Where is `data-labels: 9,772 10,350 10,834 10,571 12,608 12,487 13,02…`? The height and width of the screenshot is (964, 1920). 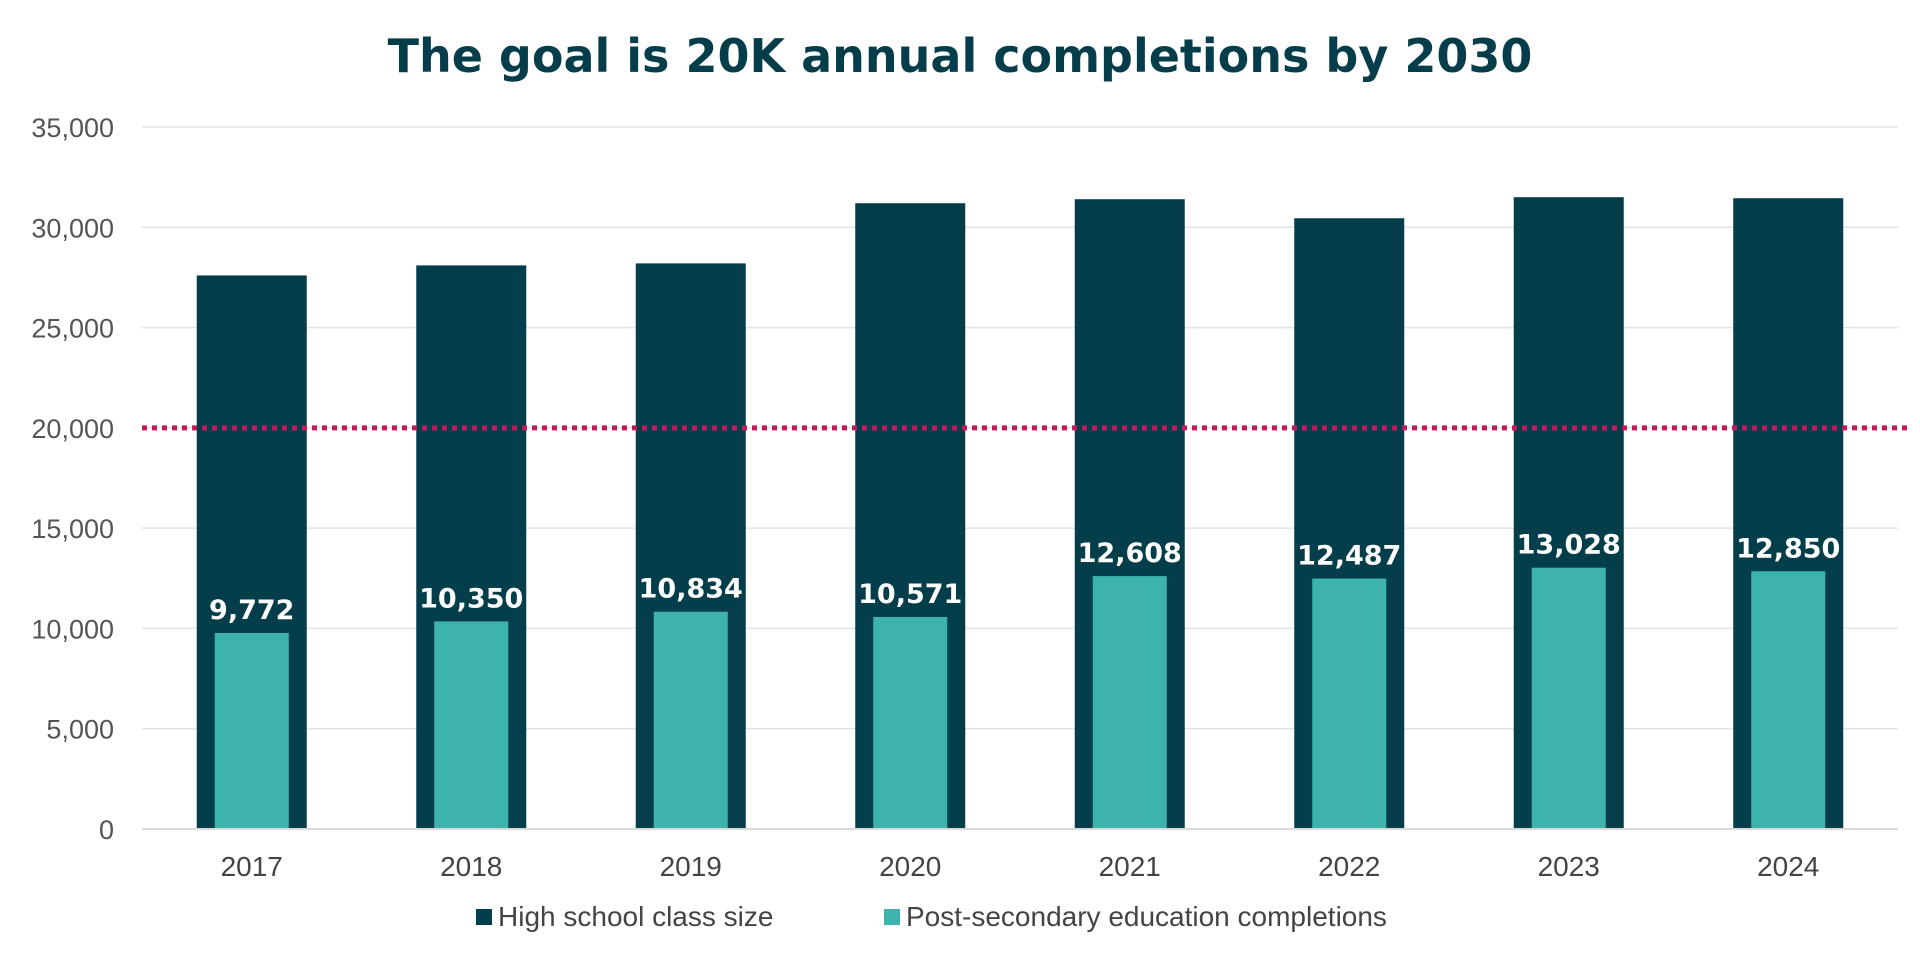 data-labels: 9,772 10,350 10,834 10,571 12,608 12,487 13,02… is located at coordinates (1024, 578).